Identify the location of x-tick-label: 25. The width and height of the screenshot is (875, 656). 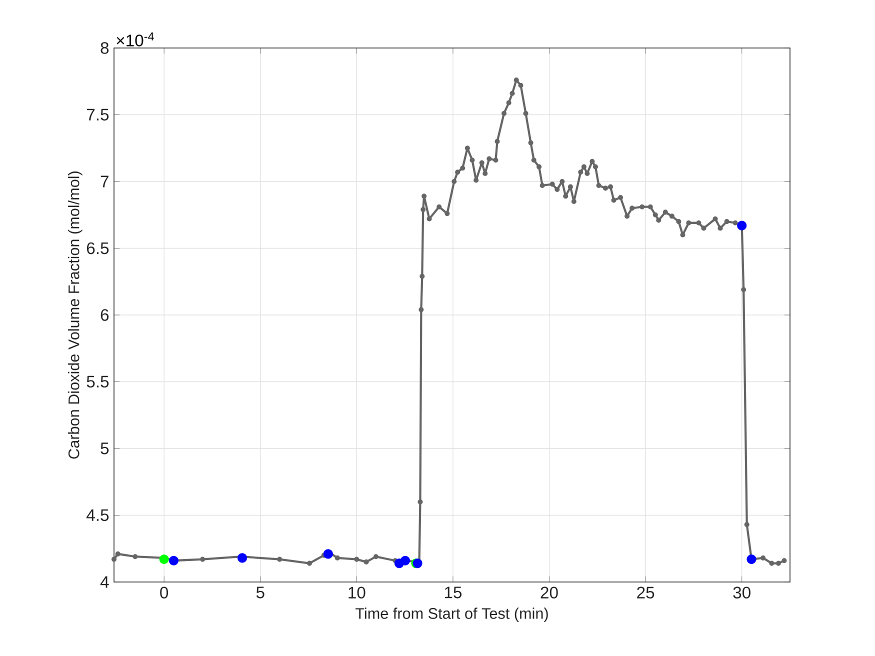
(645, 592).